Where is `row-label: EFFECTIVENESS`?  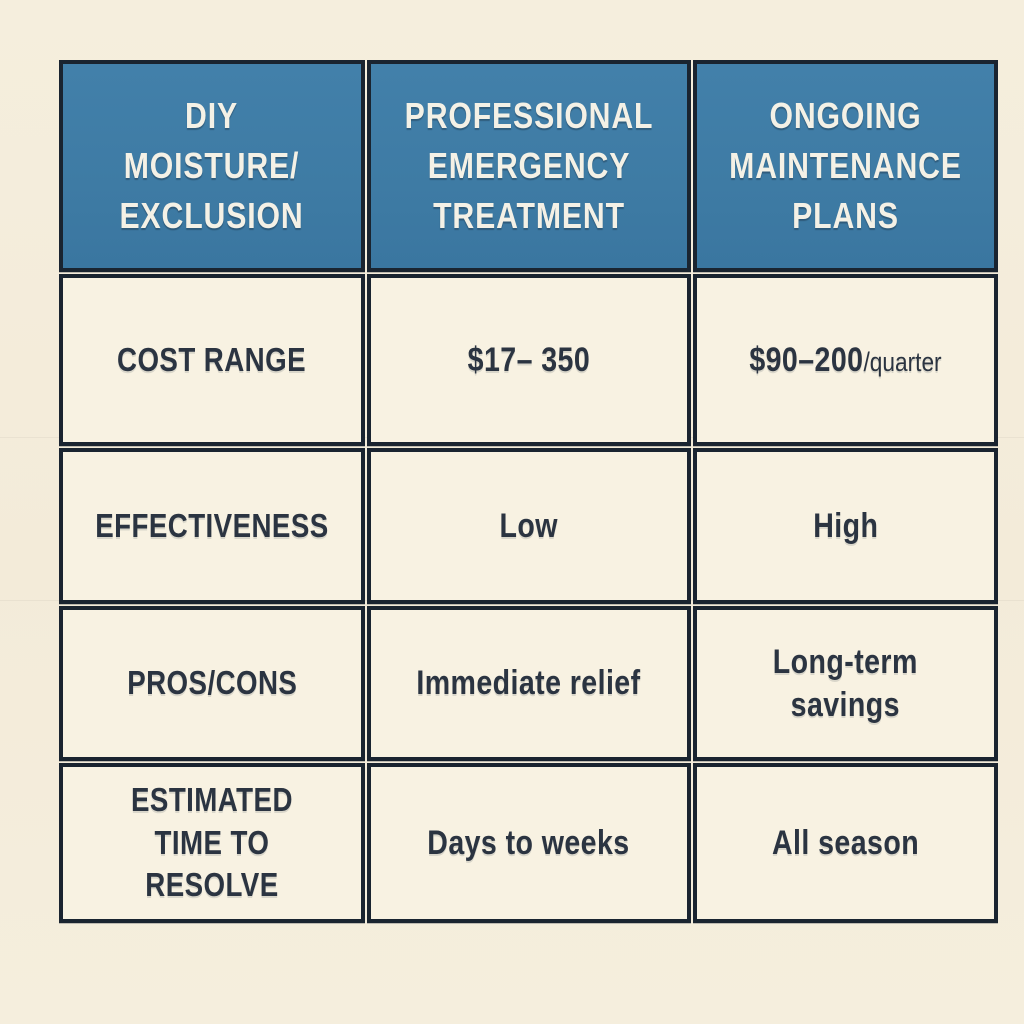 row-label: EFFECTIVENESS is located at coordinates (212, 525).